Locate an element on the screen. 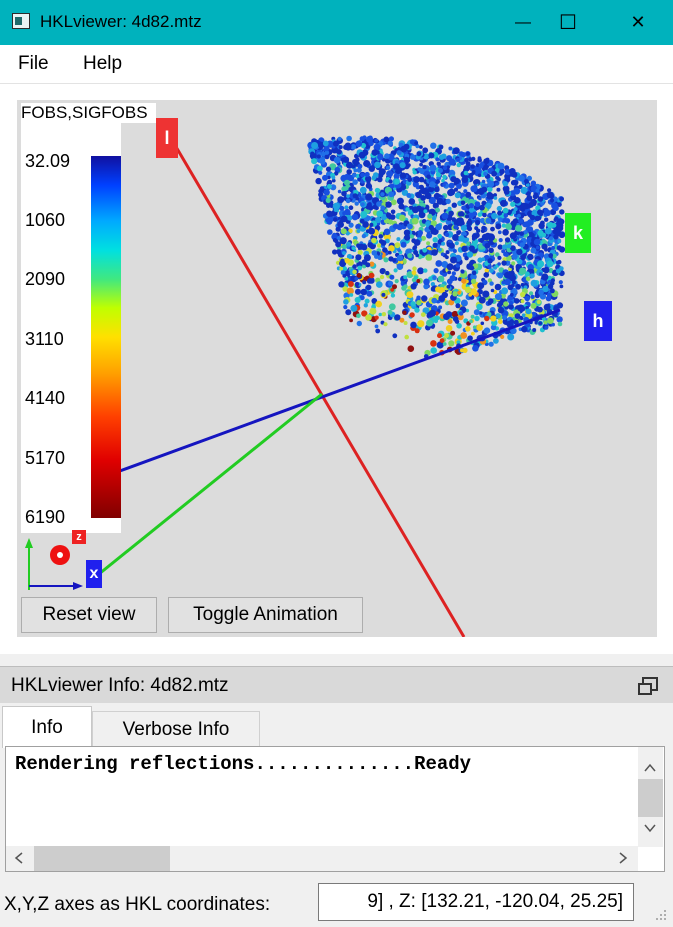 The width and height of the screenshot is (673, 927). tab-info: Info is located at coordinates (47, 727).